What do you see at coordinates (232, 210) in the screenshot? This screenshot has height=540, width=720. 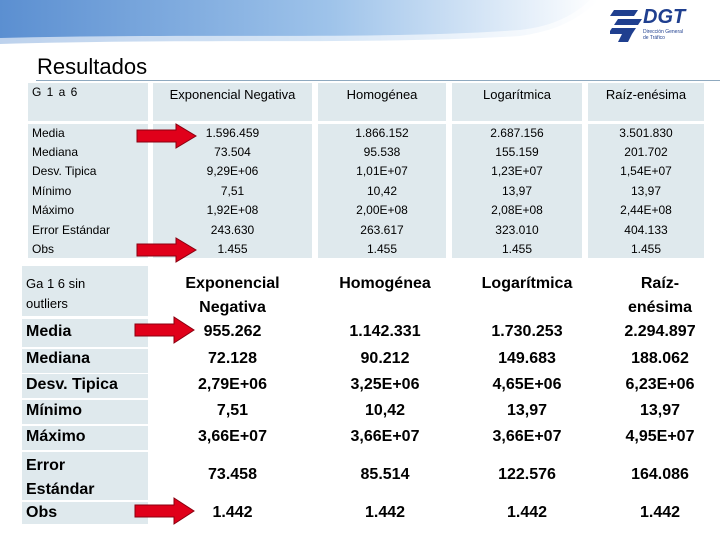 I see `cell-value: 1,92E+08` at bounding box center [232, 210].